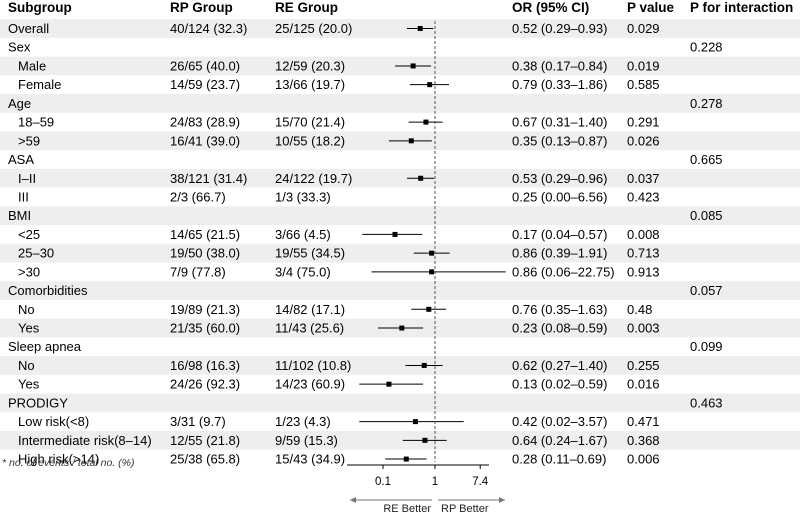 This screenshot has width=800, height=514. Describe the element at coordinates (563, 271) in the screenshot. I see `or-ci-cell: 0.86 (0.06–22.75)` at that location.